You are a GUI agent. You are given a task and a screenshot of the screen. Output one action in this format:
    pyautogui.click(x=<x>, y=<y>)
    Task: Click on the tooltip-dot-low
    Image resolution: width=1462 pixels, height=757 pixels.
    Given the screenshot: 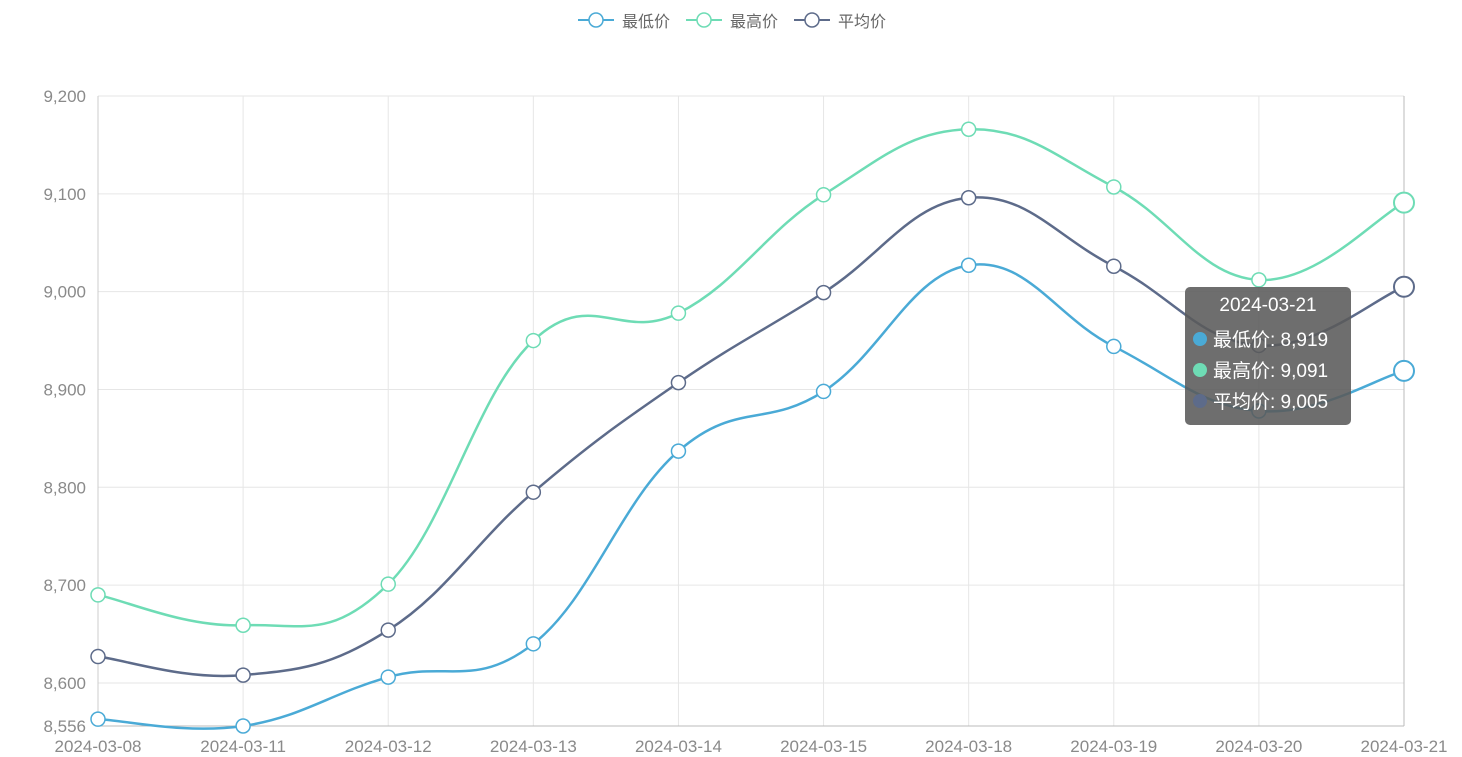 What is the action you would take?
    pyautogui.click(x=1200, y=338)
    